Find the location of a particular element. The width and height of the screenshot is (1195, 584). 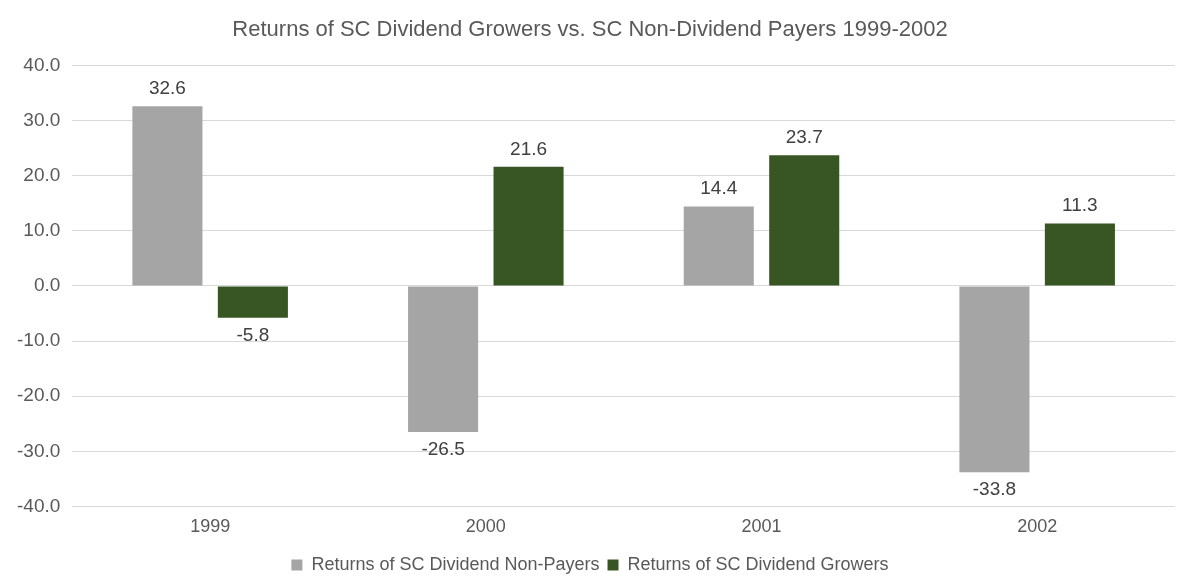

y-tick-label: 20.0 is located at coordinates (42, 174).